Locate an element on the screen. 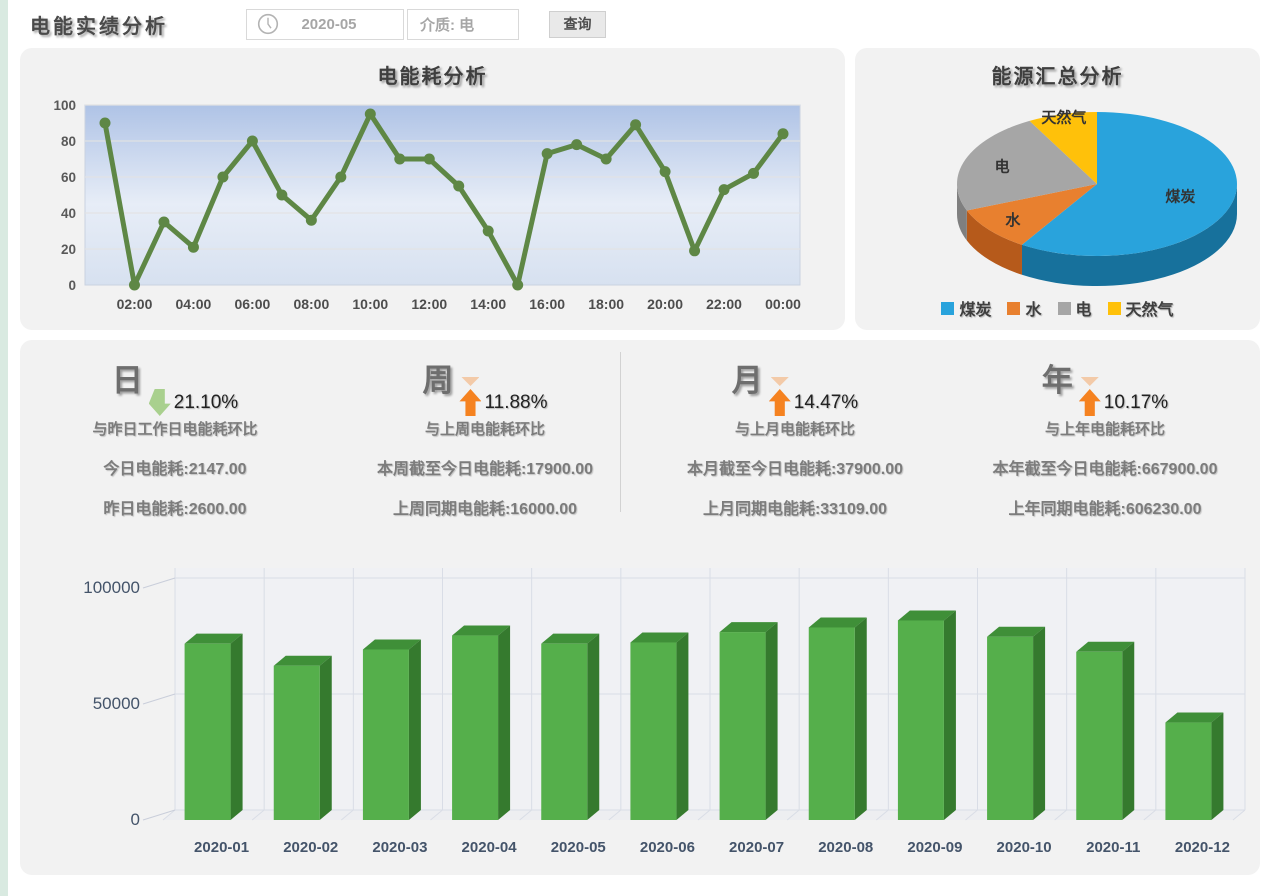 Image resolution: width=1280 pixels, height=896 pixels. stat-month-line2: 上月同期电能耗:33109.00 is located at coordinates (795, 509).